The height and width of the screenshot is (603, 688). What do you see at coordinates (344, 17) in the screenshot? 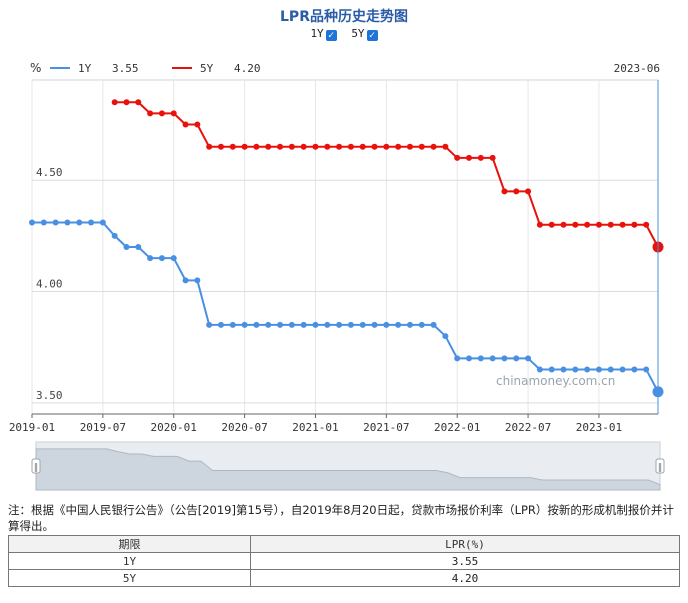
I see `chart-title: LPR品种历史走势图` at bounding box center [344, 17].